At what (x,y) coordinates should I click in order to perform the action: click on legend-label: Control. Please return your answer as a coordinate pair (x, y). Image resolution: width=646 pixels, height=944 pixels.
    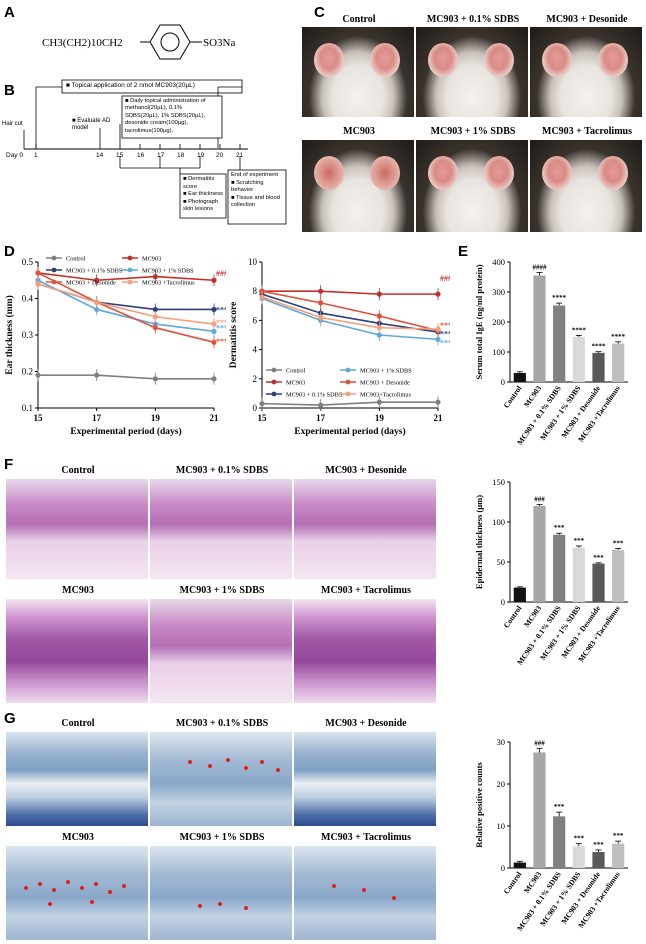
    Looking at the image, I should click on (75, 259).